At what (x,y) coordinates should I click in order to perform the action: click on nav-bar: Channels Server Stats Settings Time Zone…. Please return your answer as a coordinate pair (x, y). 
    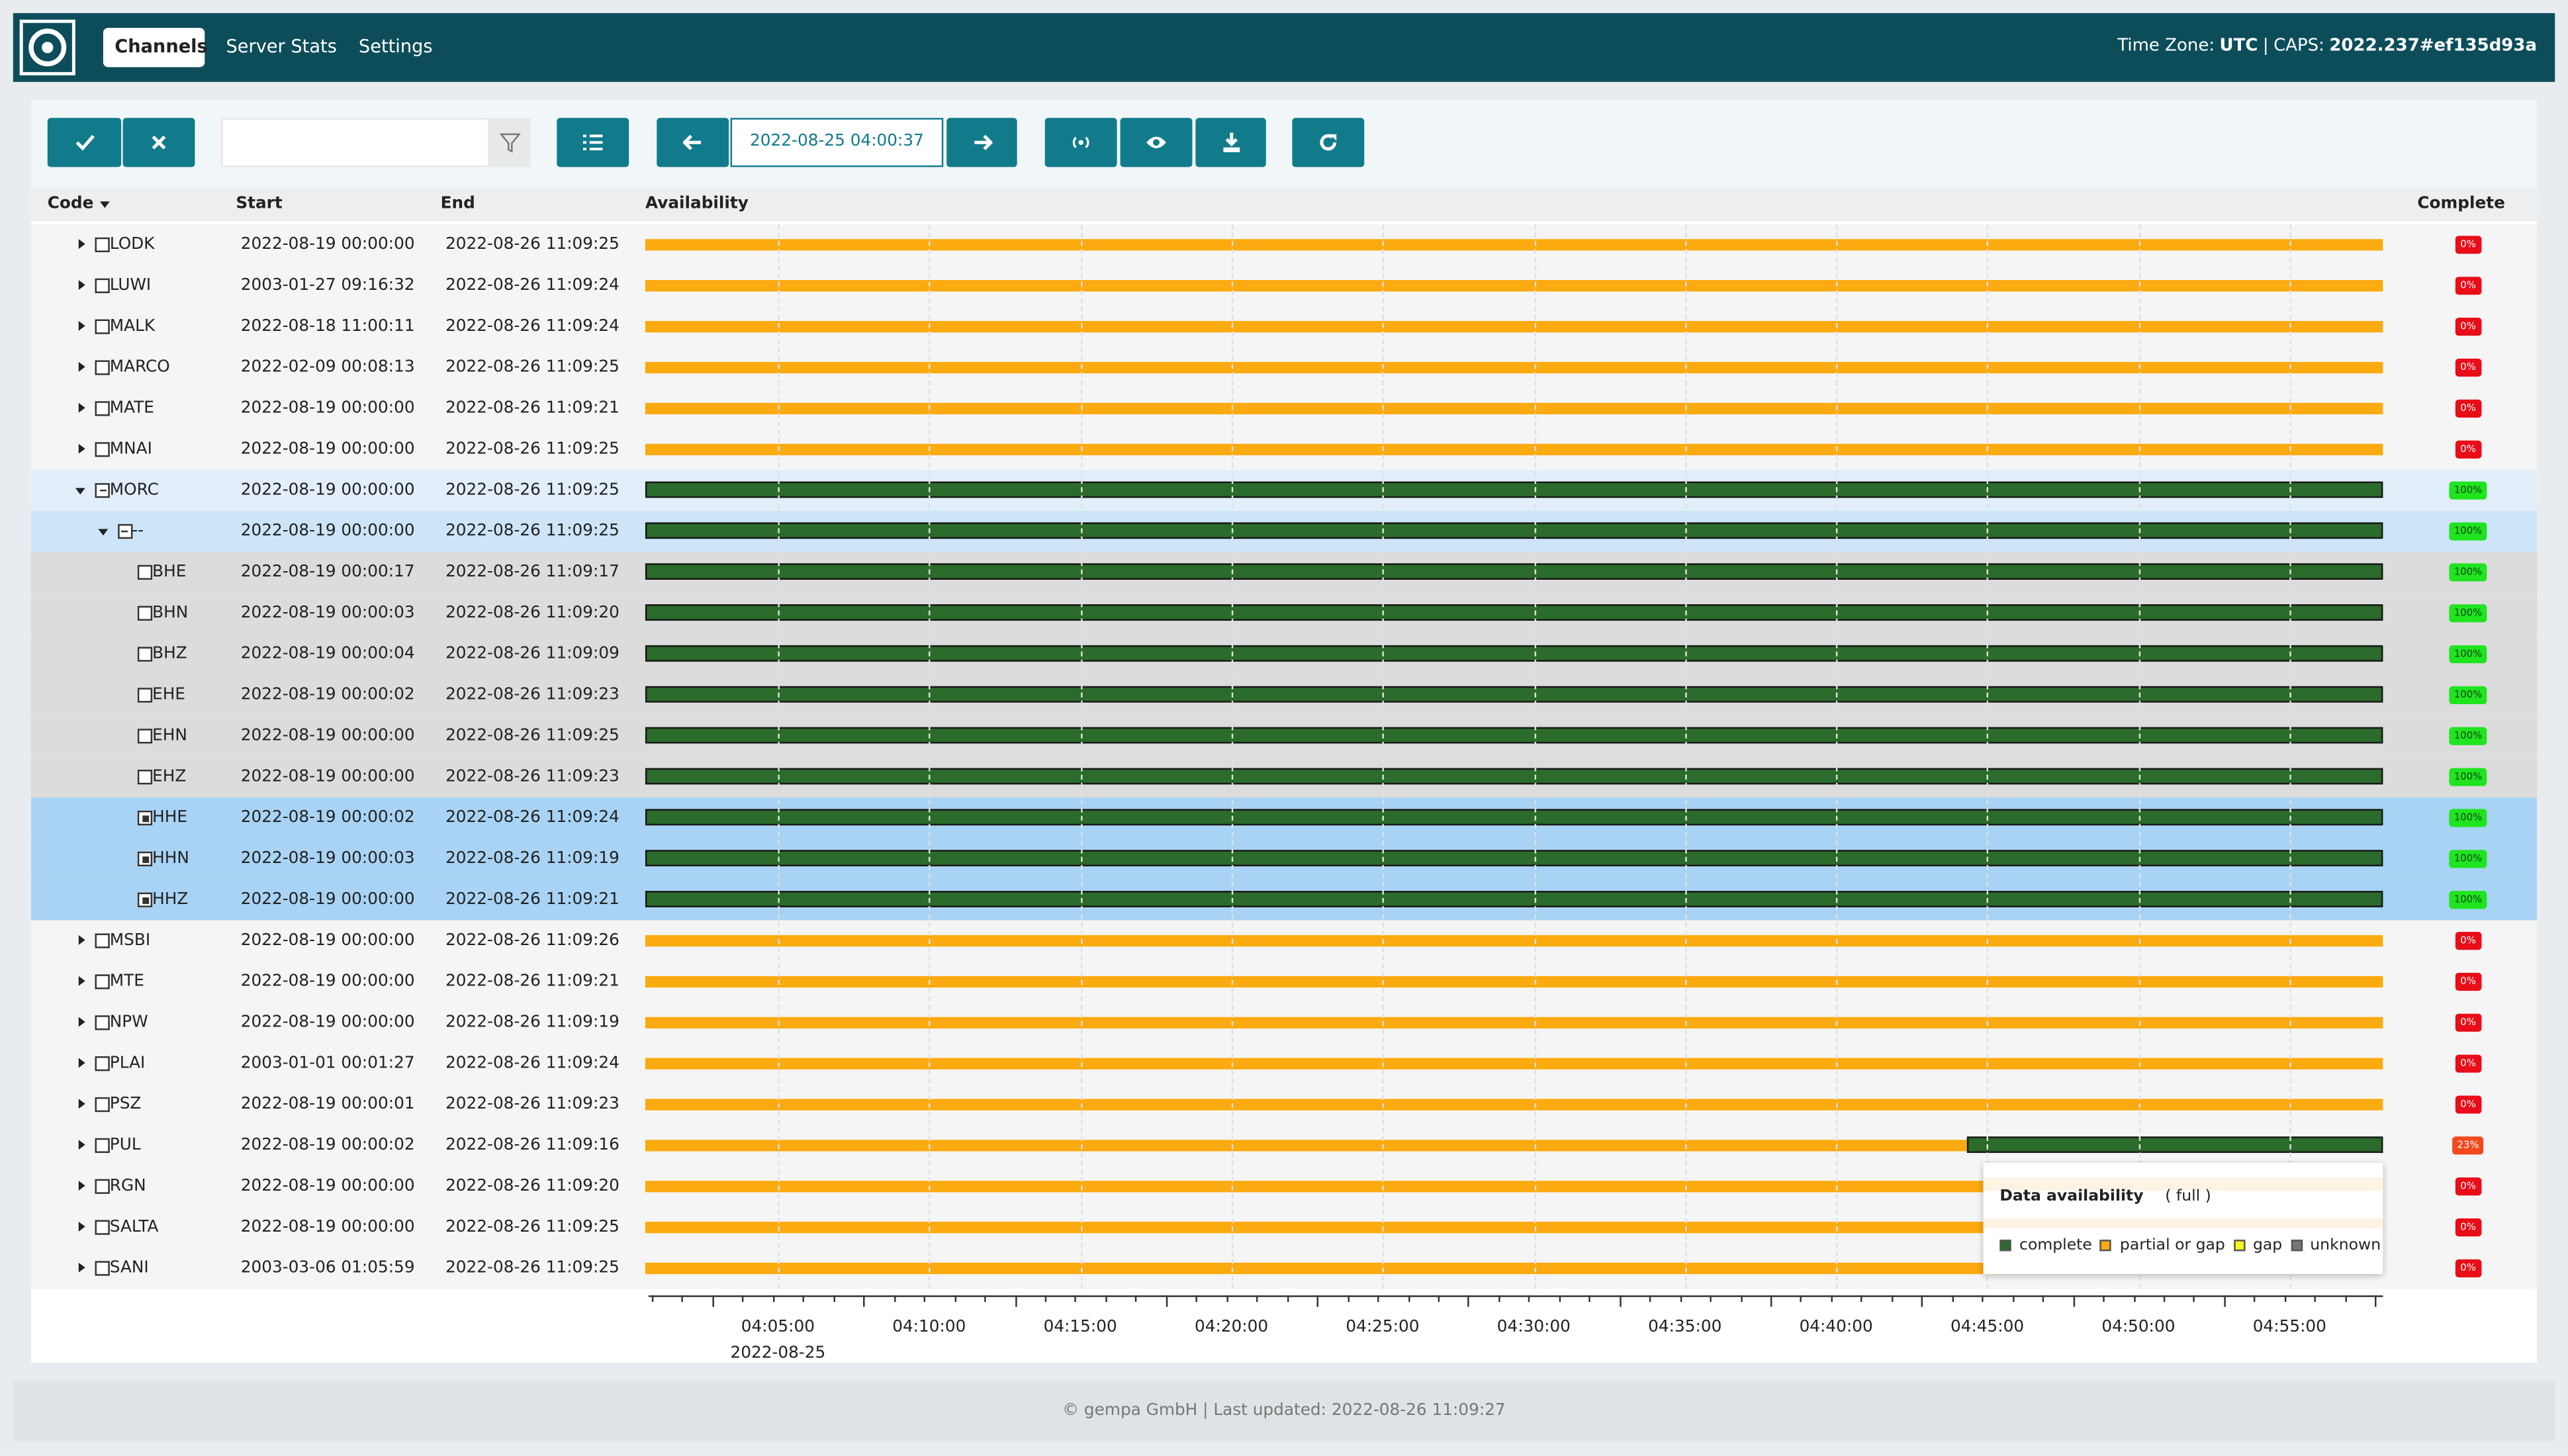
    Looking at the image, I should click on (1284, 47).